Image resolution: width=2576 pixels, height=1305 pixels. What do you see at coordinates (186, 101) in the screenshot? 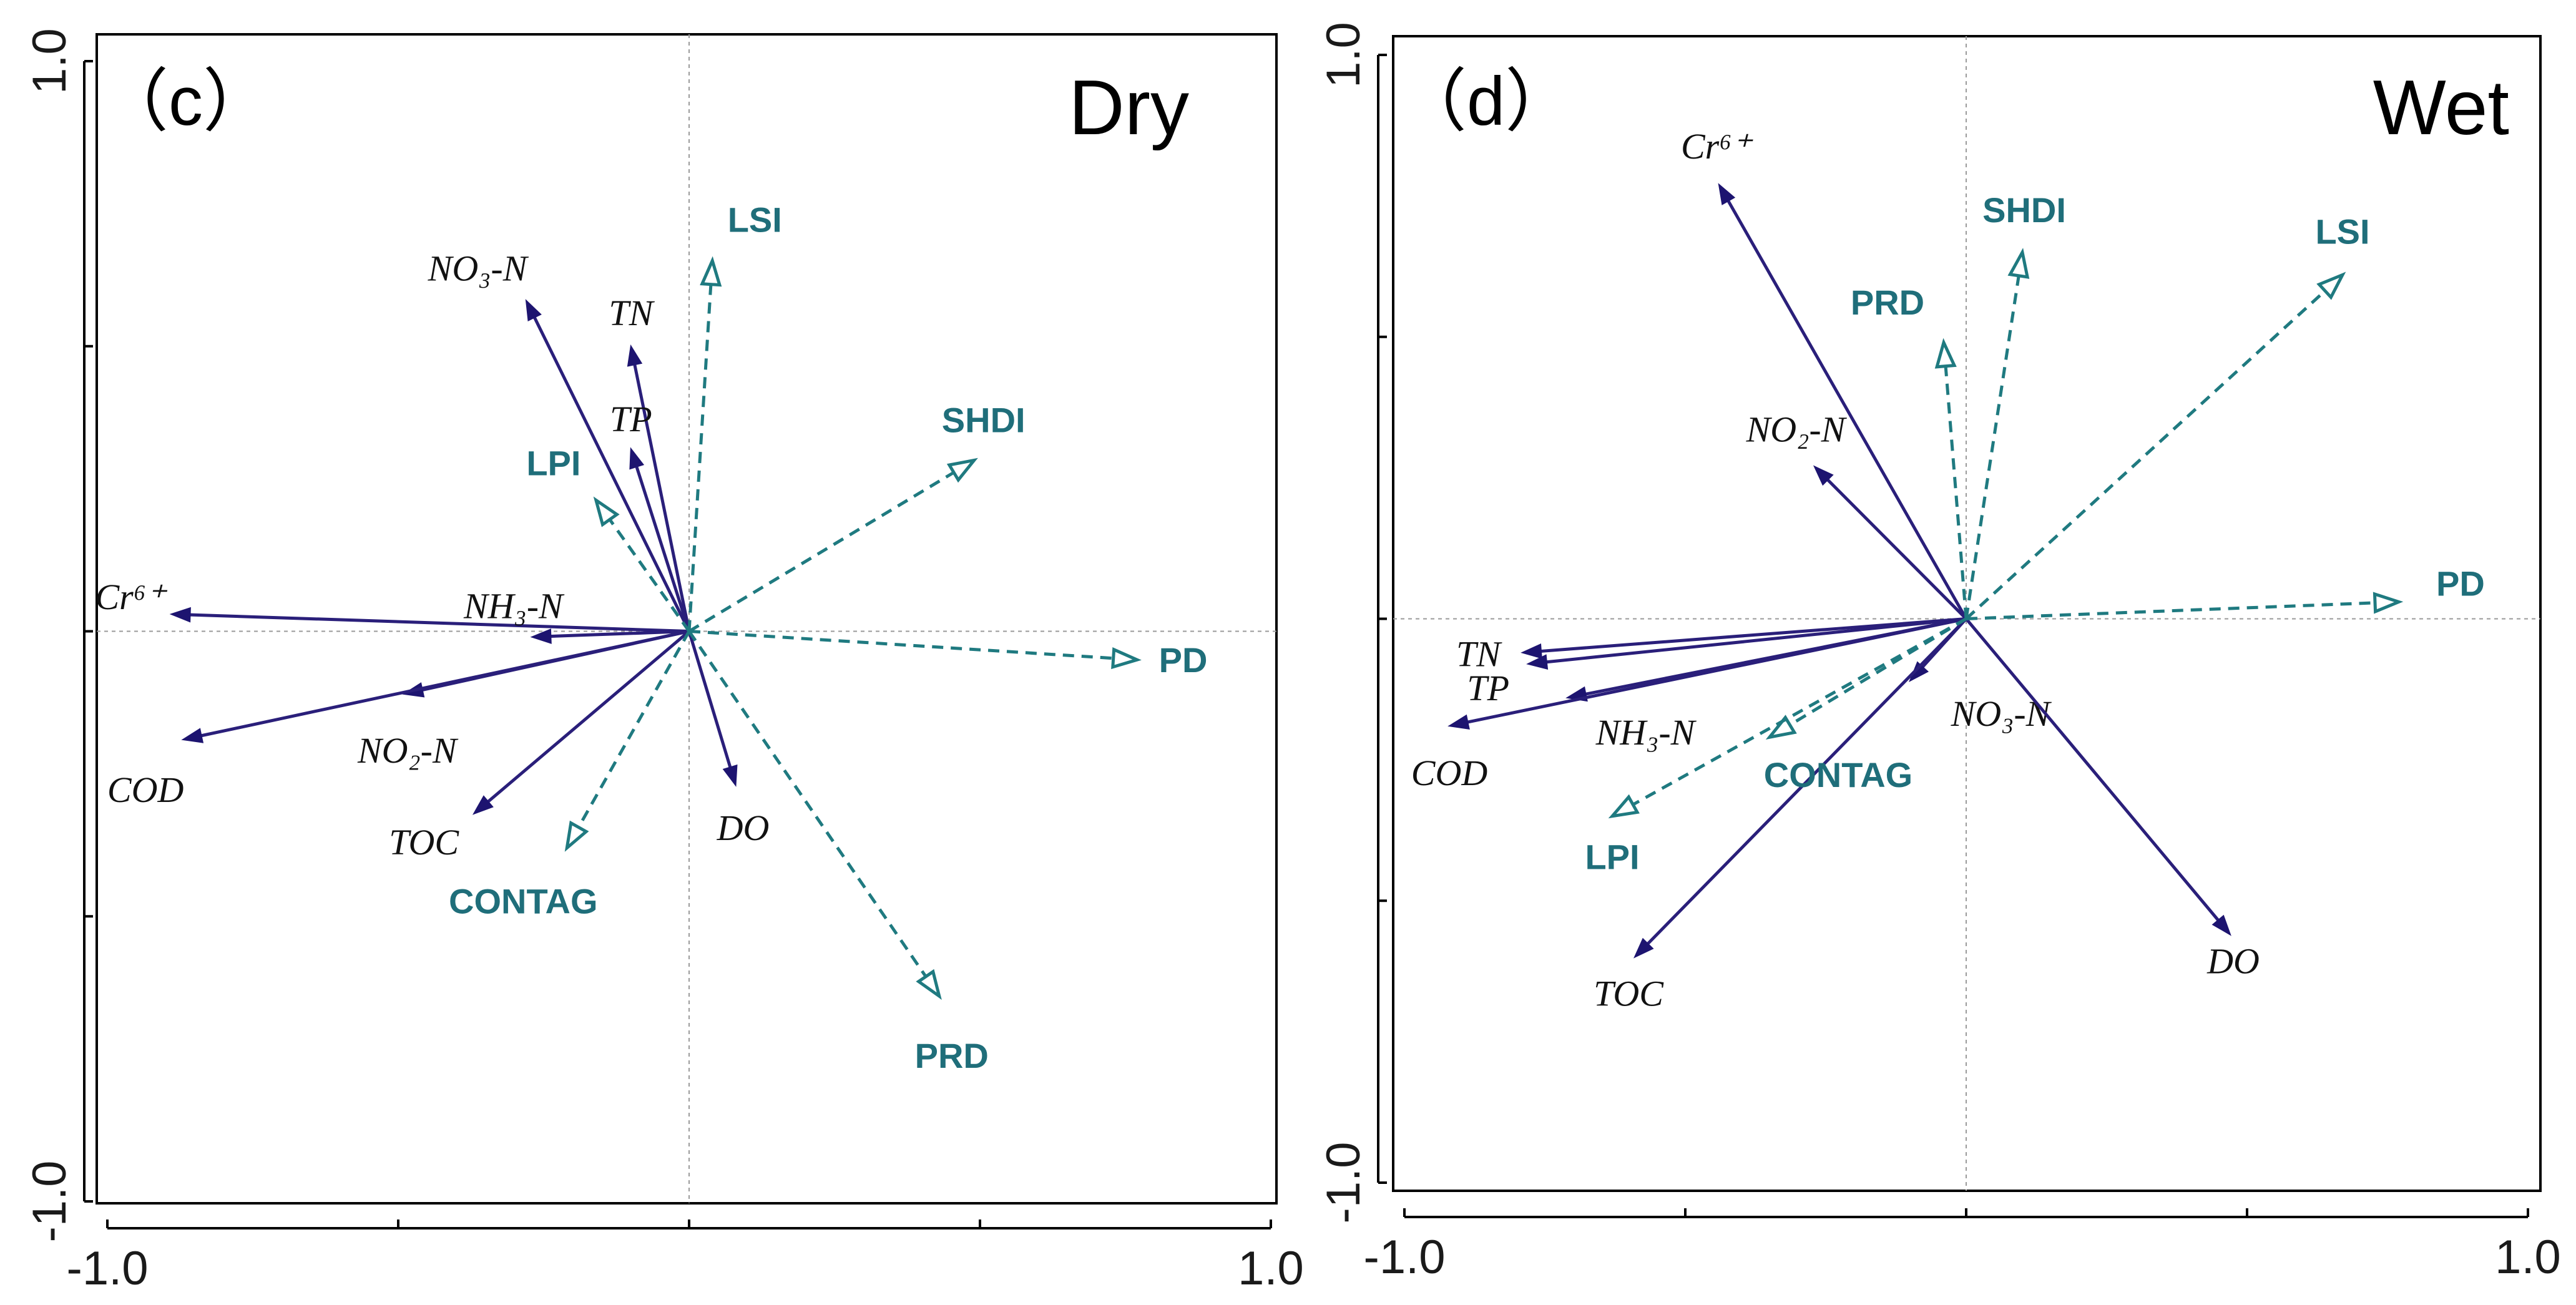
I see `panel-label: （c）` at bounding box center [186, 101].